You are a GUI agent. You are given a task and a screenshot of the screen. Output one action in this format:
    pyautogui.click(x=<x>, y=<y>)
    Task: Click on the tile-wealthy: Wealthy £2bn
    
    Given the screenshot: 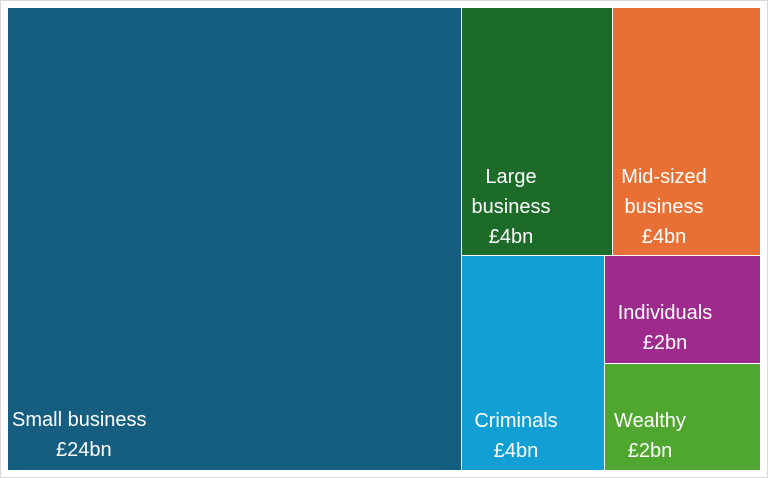 What is the action you would take?
    pyautogui.click(x=682, y=417)
    